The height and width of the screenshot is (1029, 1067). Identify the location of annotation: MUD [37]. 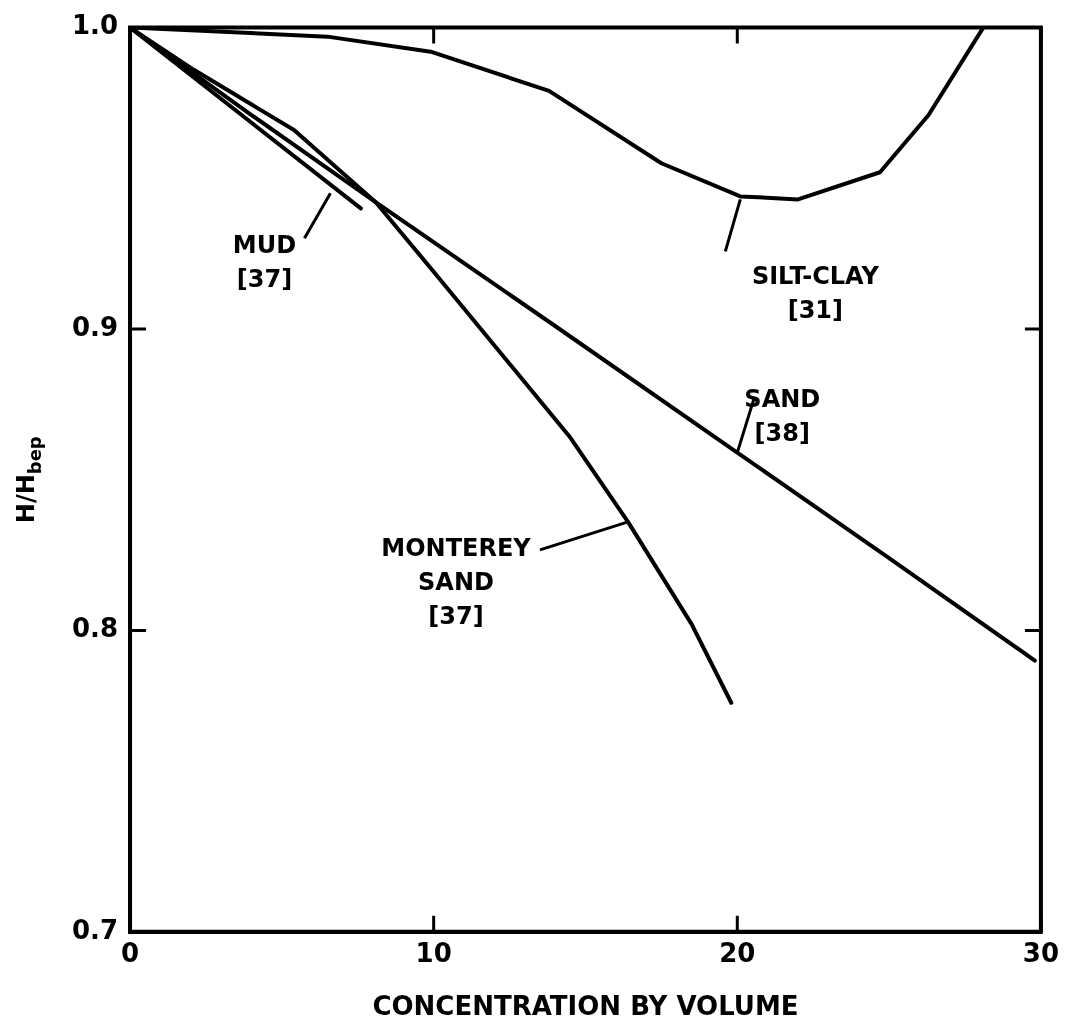
(264, 261).